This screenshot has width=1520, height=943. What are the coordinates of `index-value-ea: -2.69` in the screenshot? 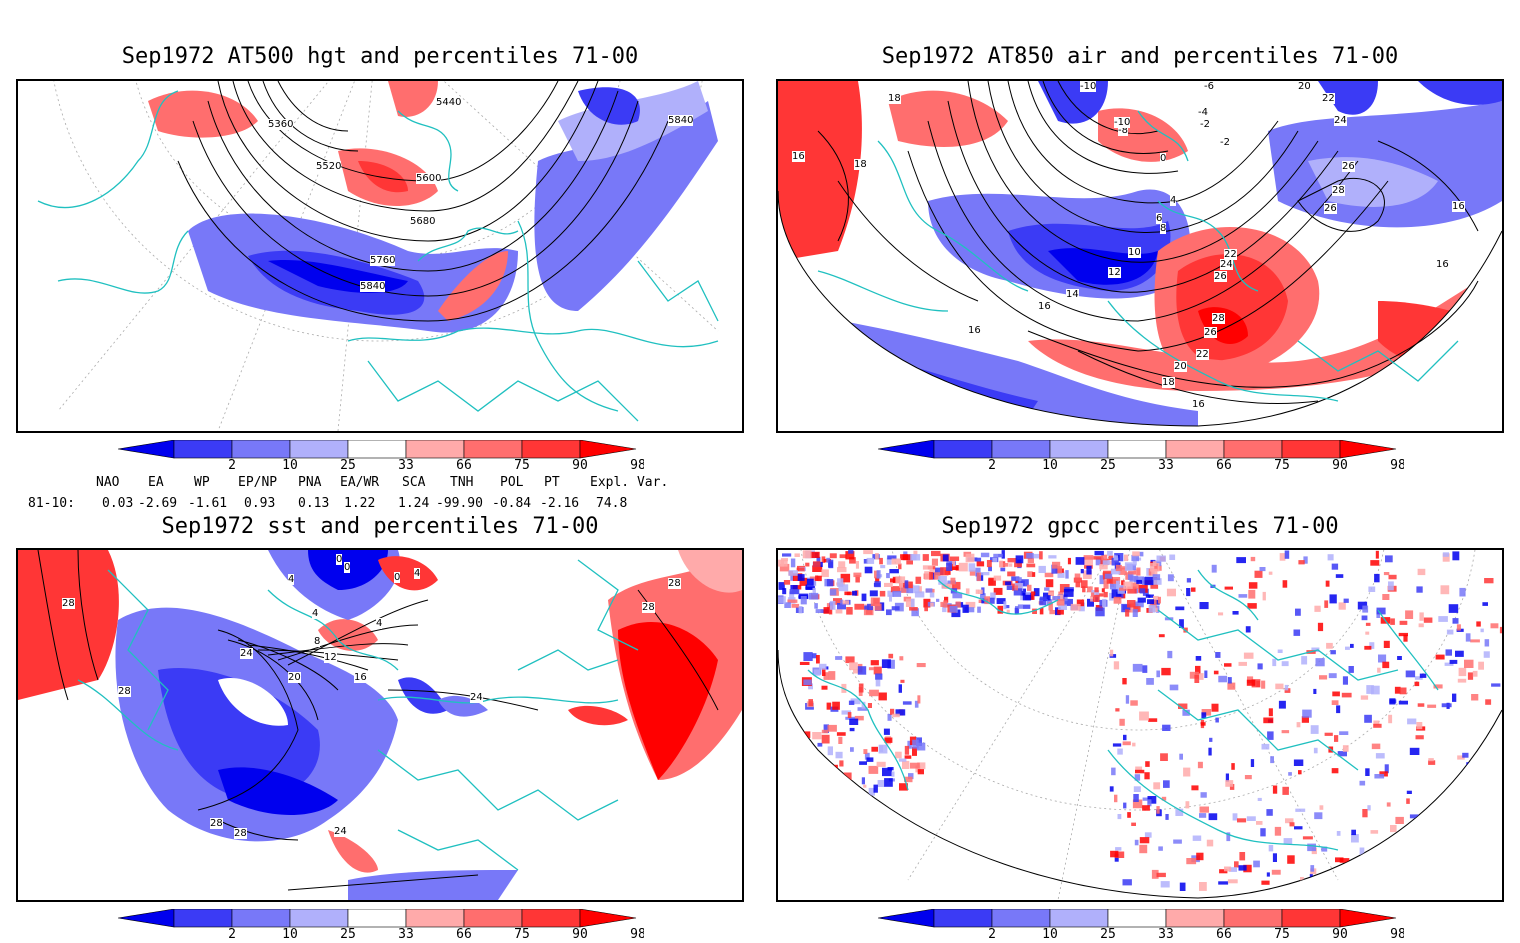 It's located at (157, 503).